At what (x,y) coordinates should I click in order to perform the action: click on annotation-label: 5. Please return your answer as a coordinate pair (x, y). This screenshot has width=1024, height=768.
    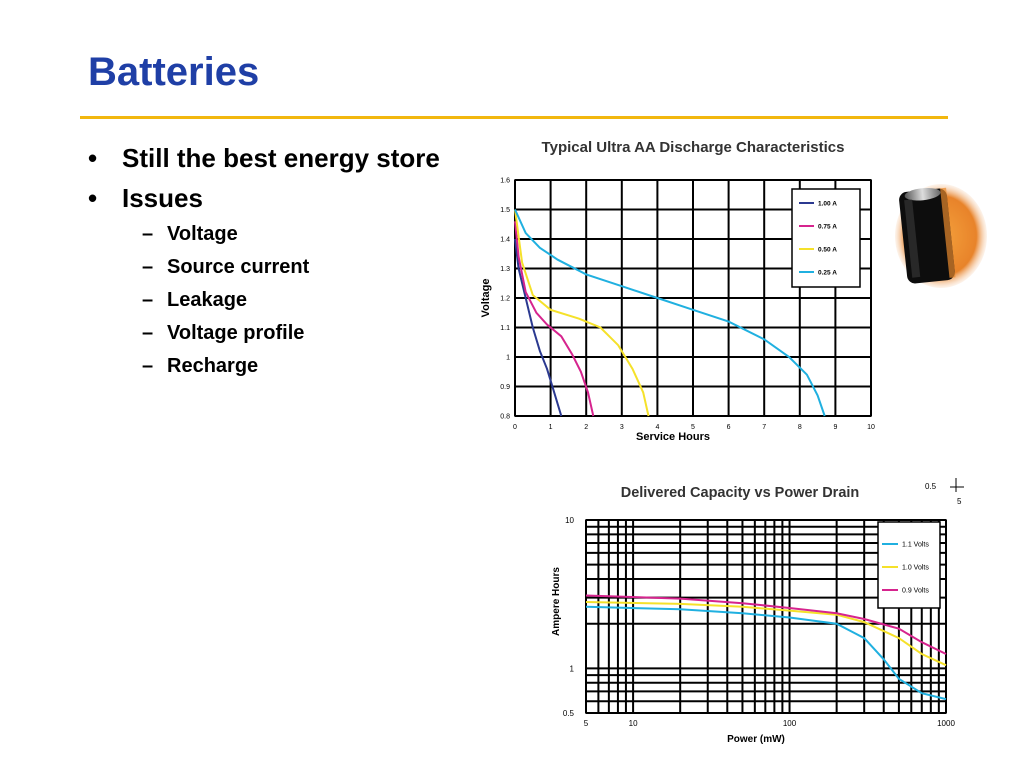
    Looking at the image, I should click on (959, 501).